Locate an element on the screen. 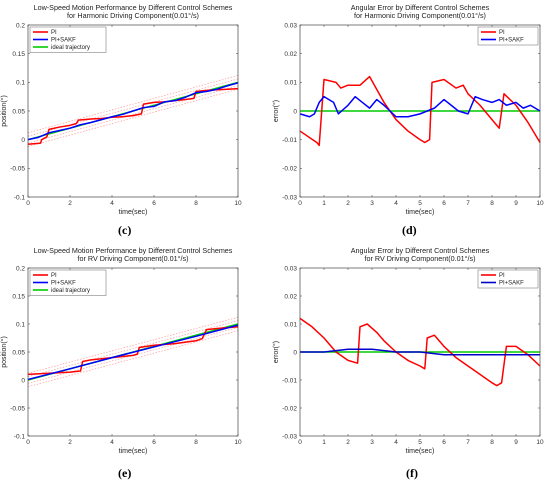 This screenshot has height=484, width=550. y-axis-label: position(°) is located at coordinates (4, 352).